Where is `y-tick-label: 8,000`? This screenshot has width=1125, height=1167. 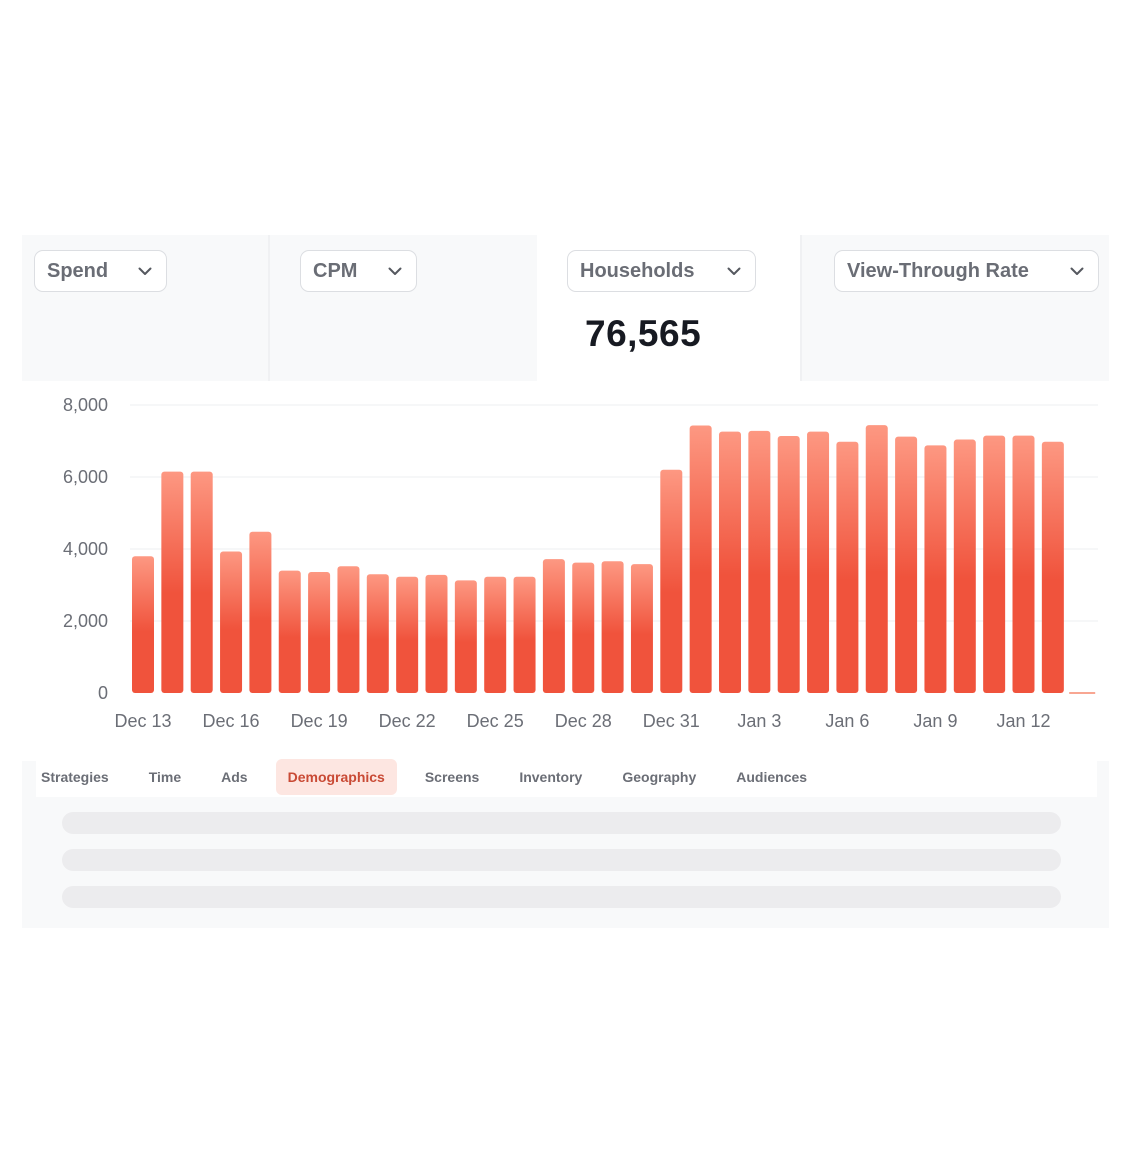 y-tick-label: 8,000 is located at coordinates (85, 405).